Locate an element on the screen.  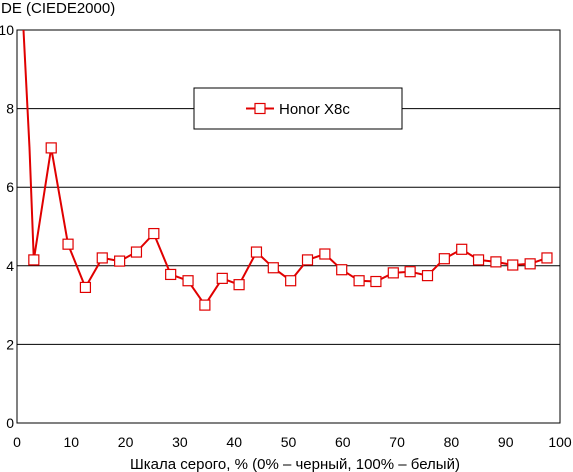
x-tick-label: 80 is located at coordinates (452, 442).